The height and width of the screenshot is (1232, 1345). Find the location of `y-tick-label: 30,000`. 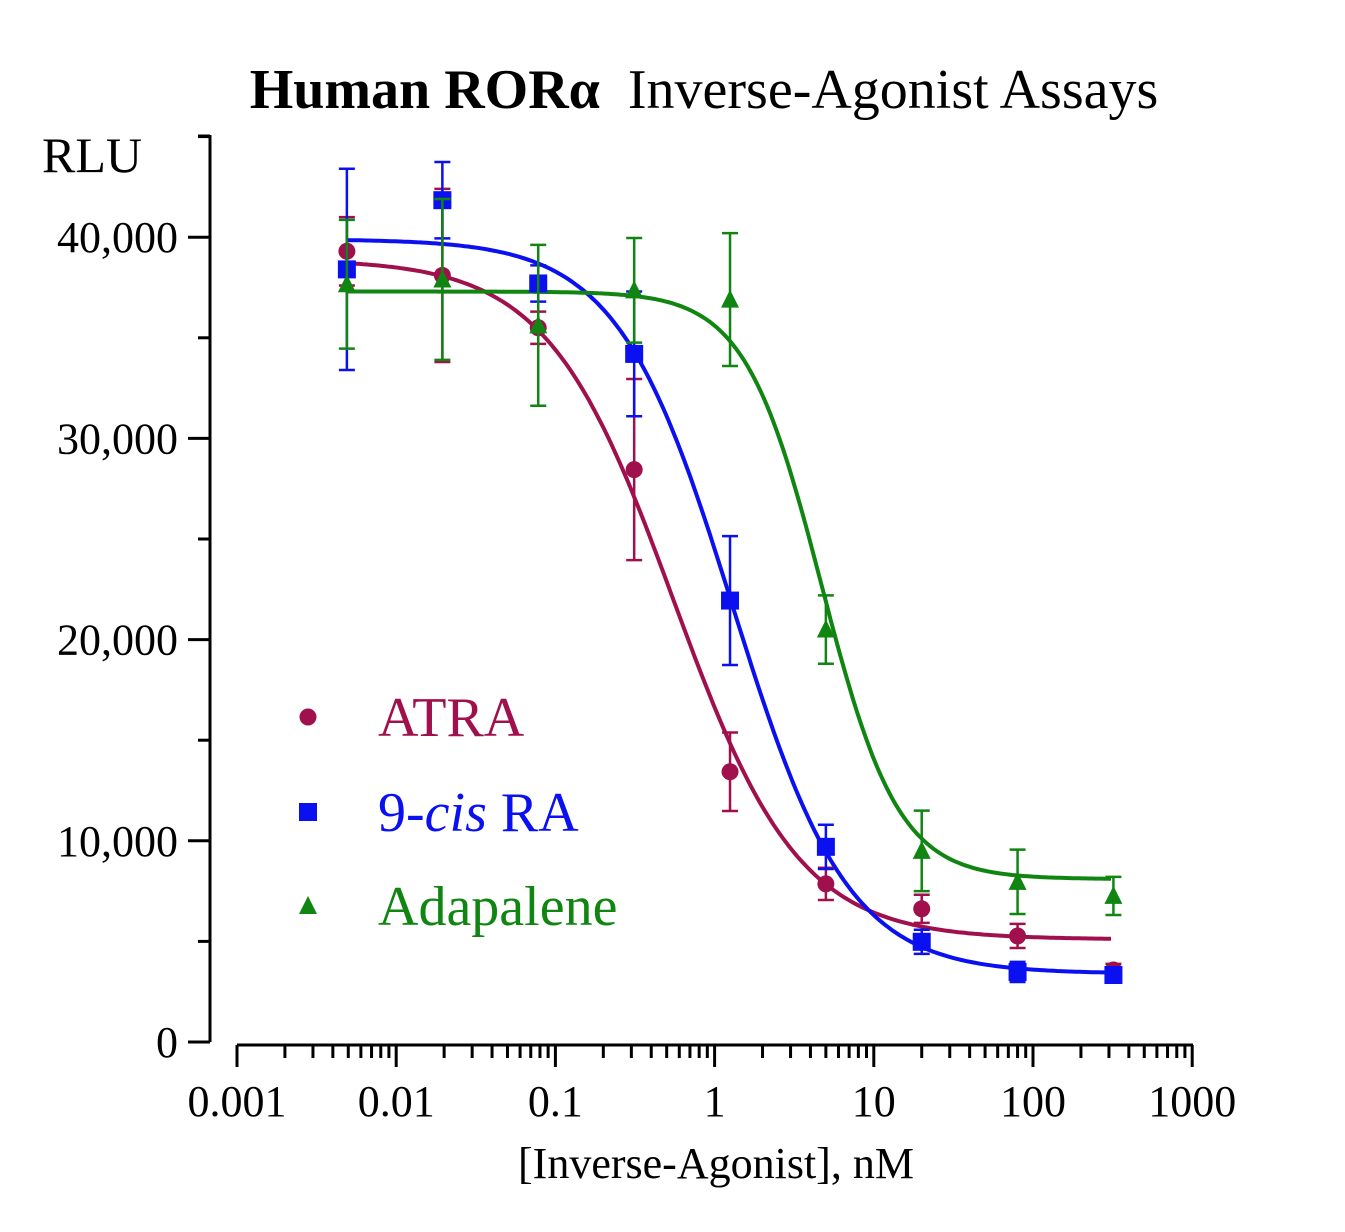

y-tick-label: 30,000 is located at coordinates (117, 438).